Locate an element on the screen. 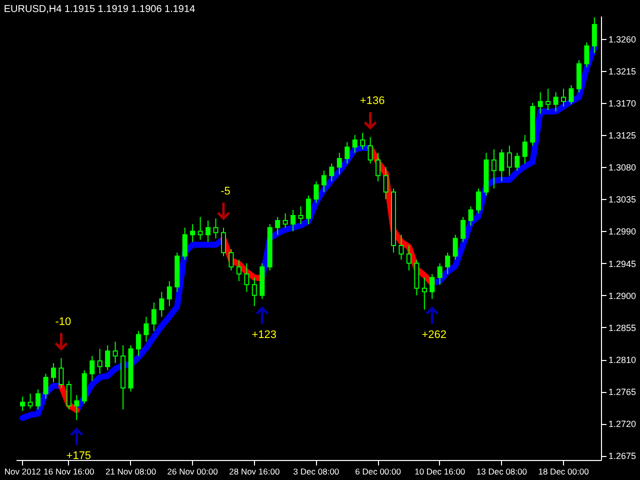  annotation: +136 is located at coordinates (372, 101).